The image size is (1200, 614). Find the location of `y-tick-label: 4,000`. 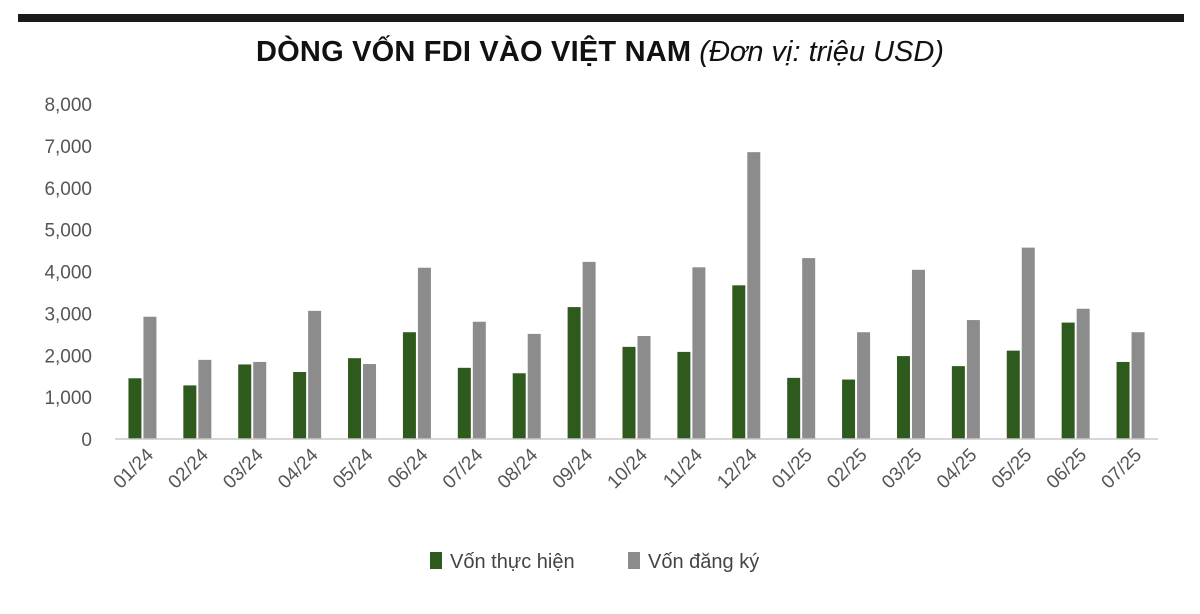

y-tick-label: 4,000 is located at coordinates (68, 273).